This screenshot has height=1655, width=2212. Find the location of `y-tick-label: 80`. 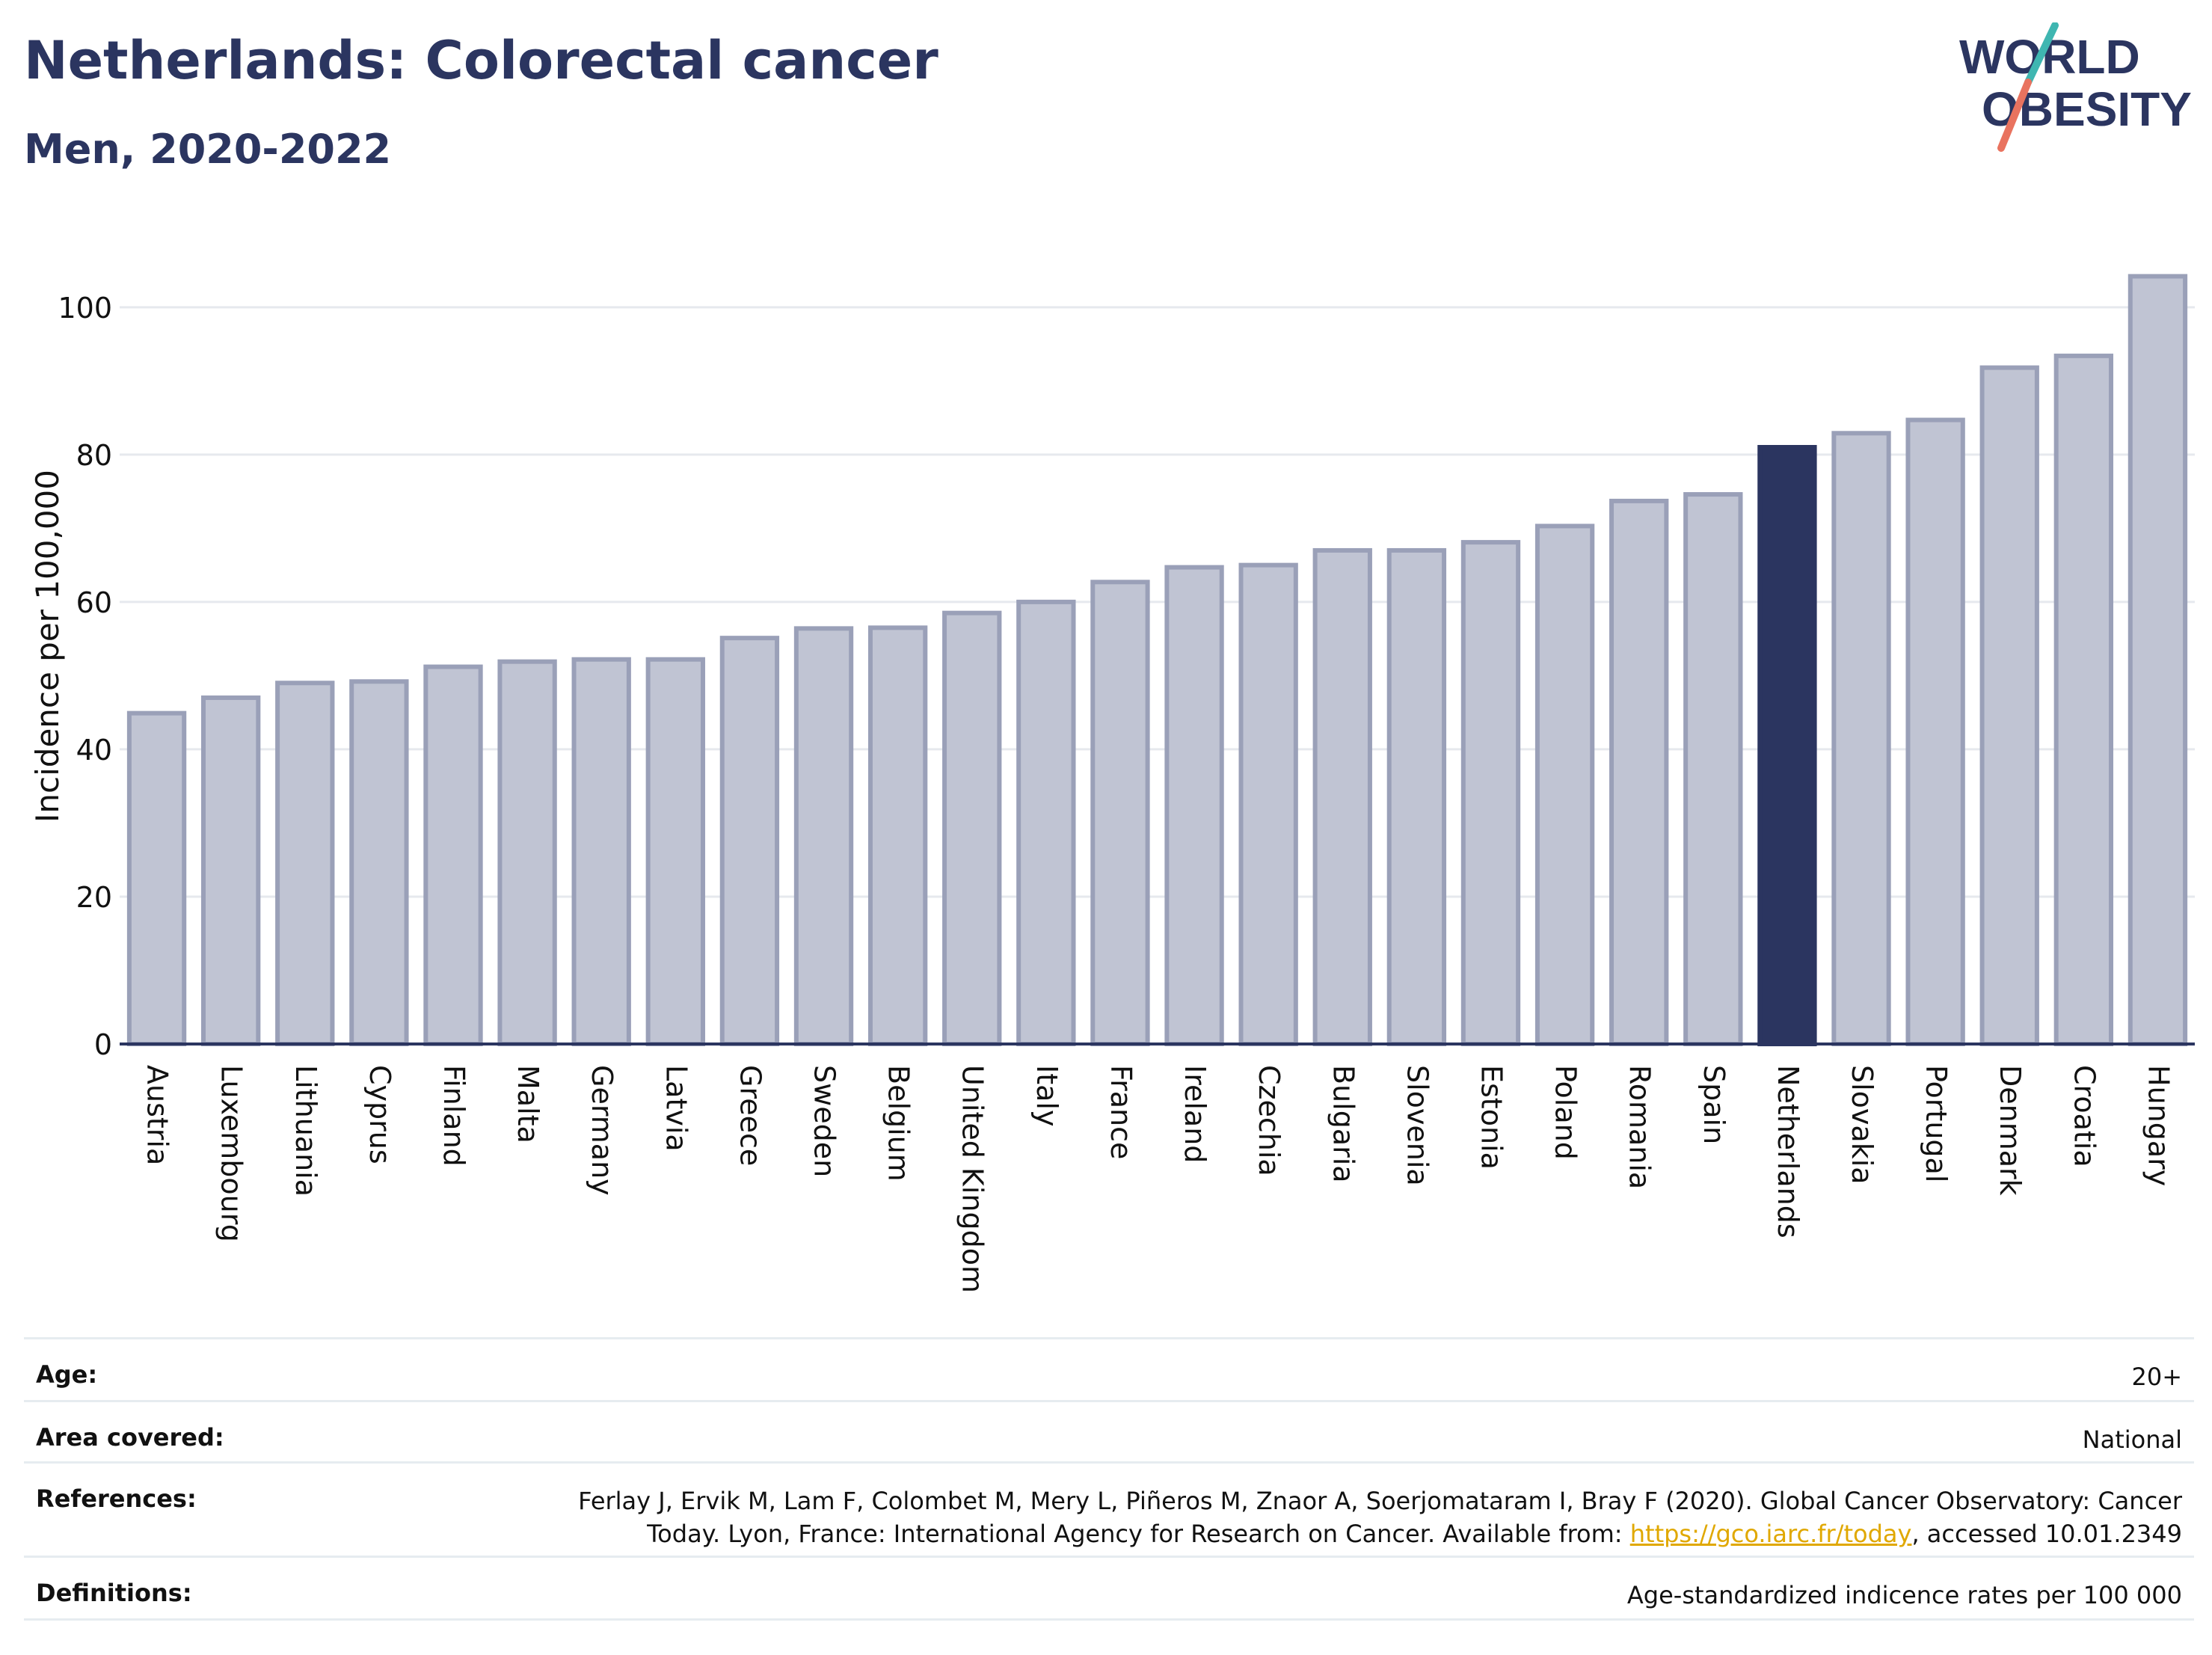

y-tick-label: 80 is located at coordinates (94, 455).